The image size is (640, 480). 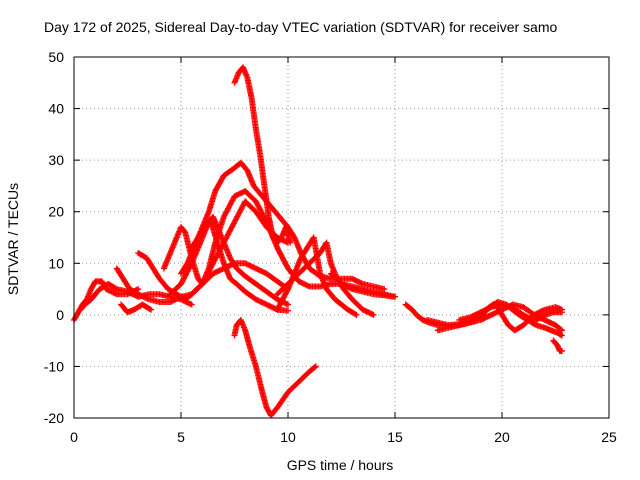 What do you see at coordinates (54, 366) in the screenshot?
I see `y-tick-label: -10` at bounding box center [54, 366].